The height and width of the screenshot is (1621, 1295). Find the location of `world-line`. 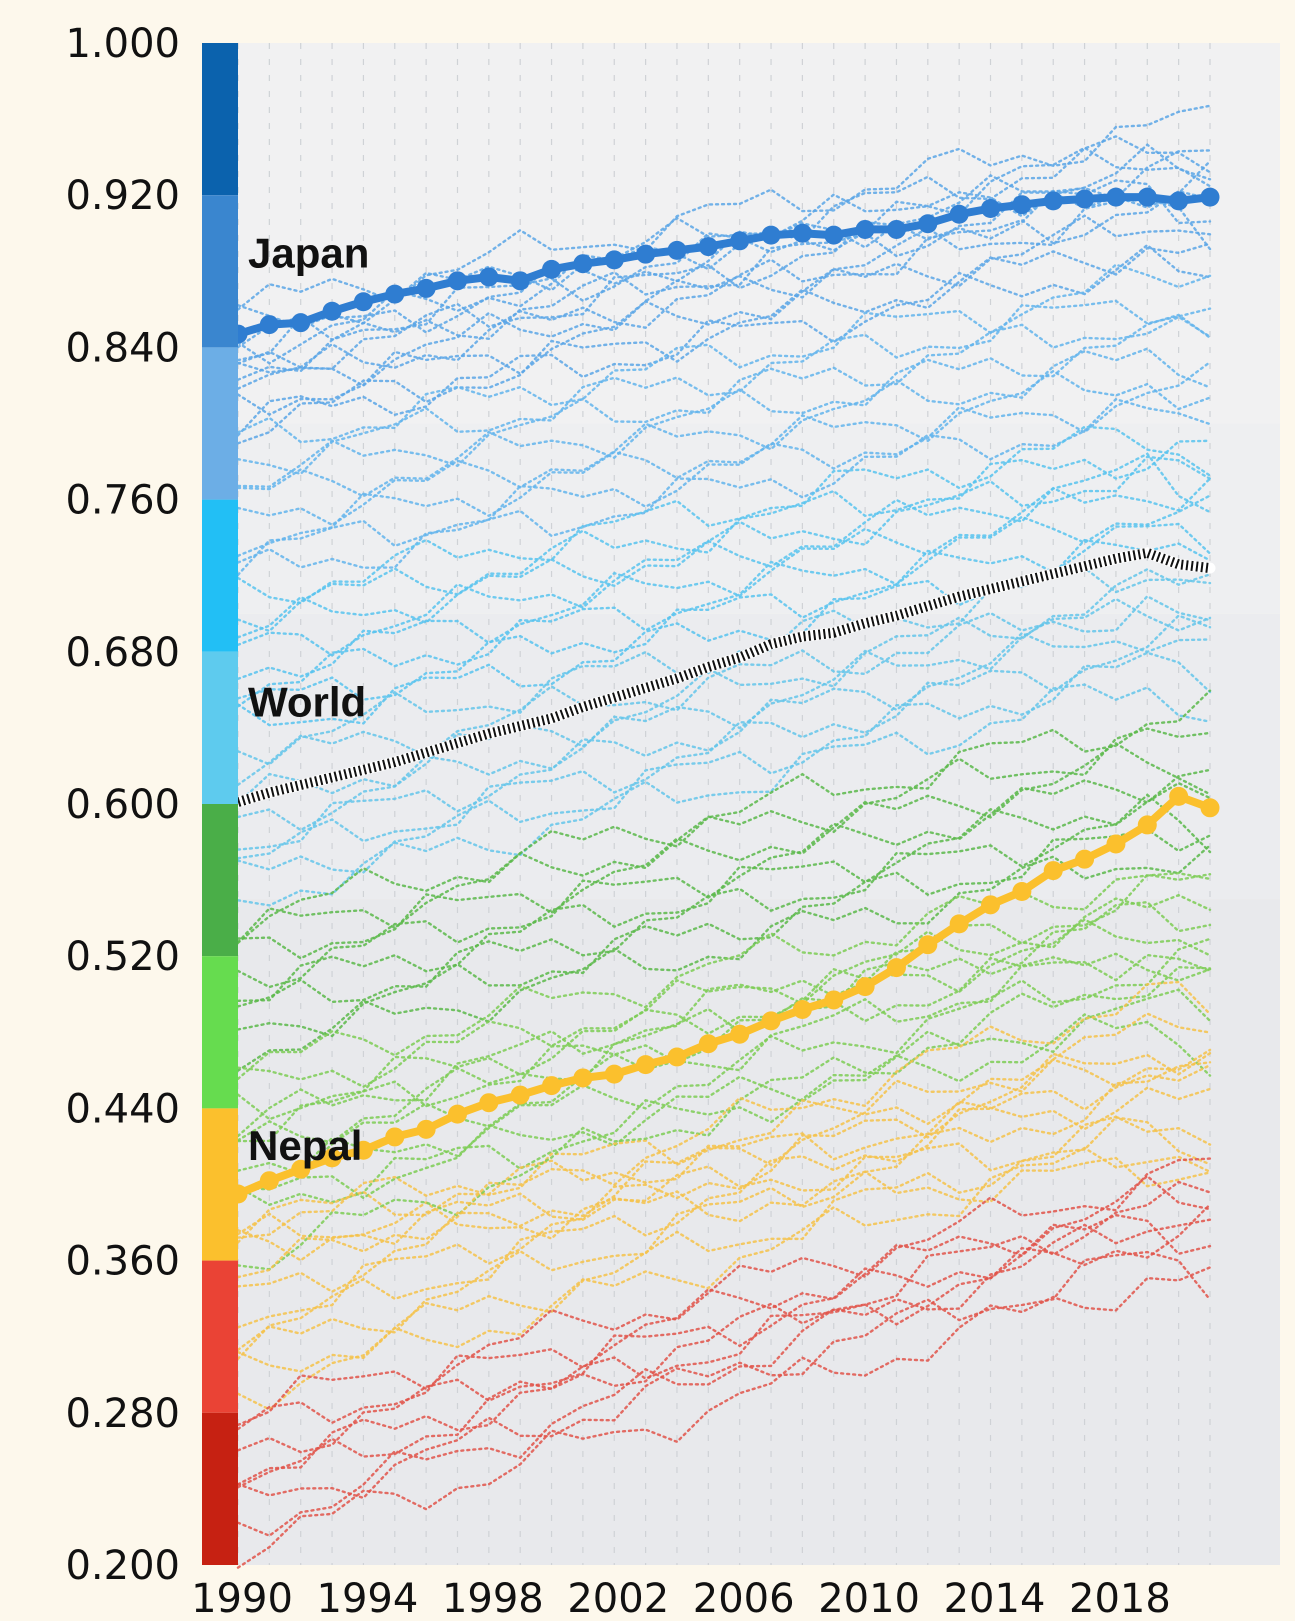

world-line is located at coordinates (723, 677).